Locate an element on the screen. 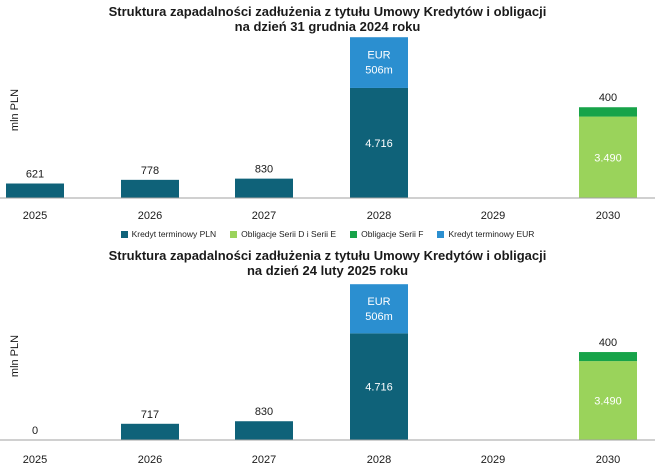 The image size is (655, 471). legend-item-serie-de: Obligacje Serii D i Serii E is located at coordinates (283, 234).